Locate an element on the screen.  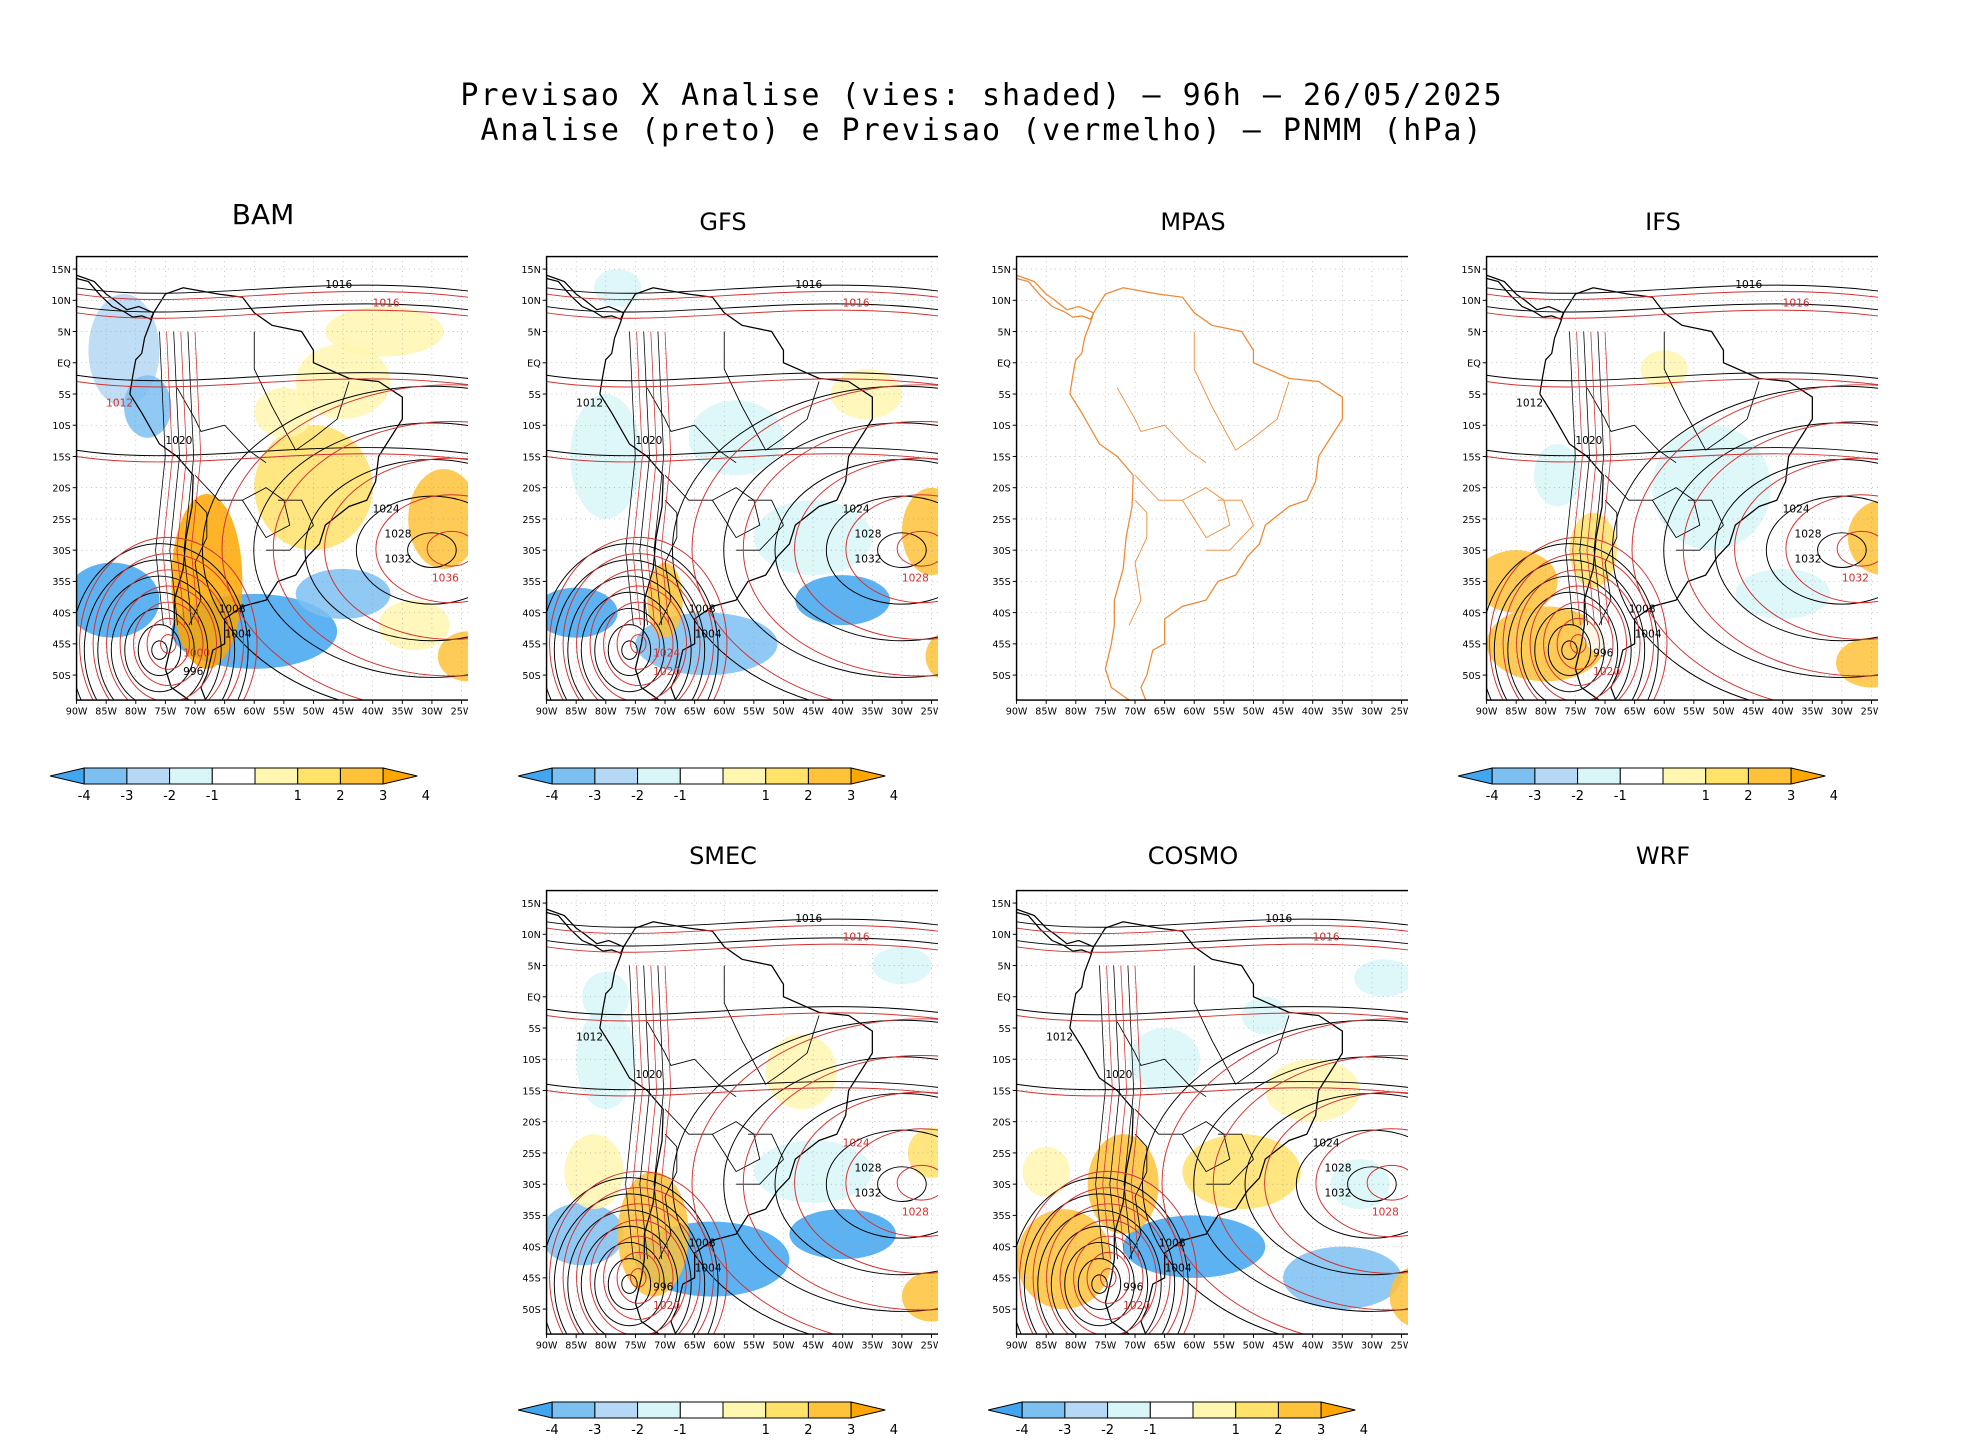
colorbar-label: 2 is located at coordinates (1748, 796).